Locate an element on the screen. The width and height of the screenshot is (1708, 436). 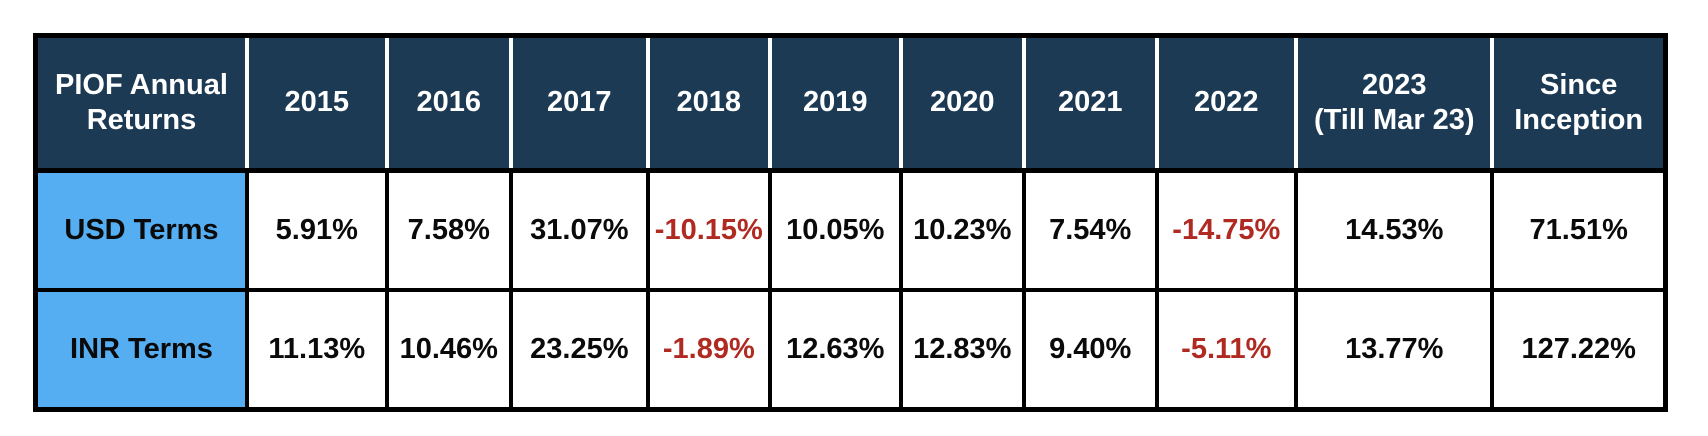
header-cell-since-inception: Since Inception is located at coordinates (1578, 104).